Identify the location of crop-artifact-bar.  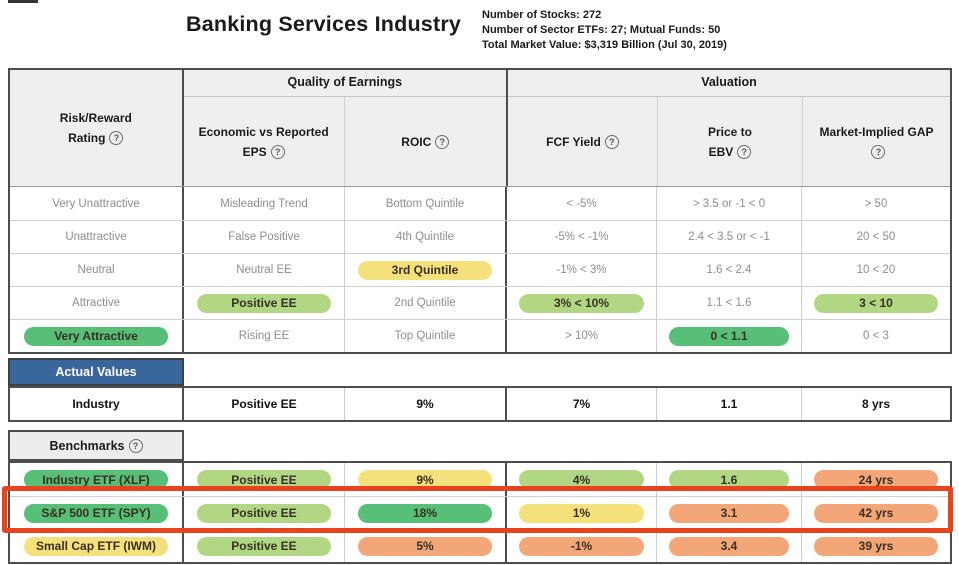
(23, 1).